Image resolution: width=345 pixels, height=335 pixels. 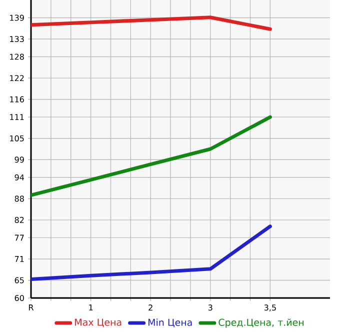 What do you see at coordinates (17, 17) in the screenshot?
I see `y-tick-label: 139` at bounding box center [17, 17].